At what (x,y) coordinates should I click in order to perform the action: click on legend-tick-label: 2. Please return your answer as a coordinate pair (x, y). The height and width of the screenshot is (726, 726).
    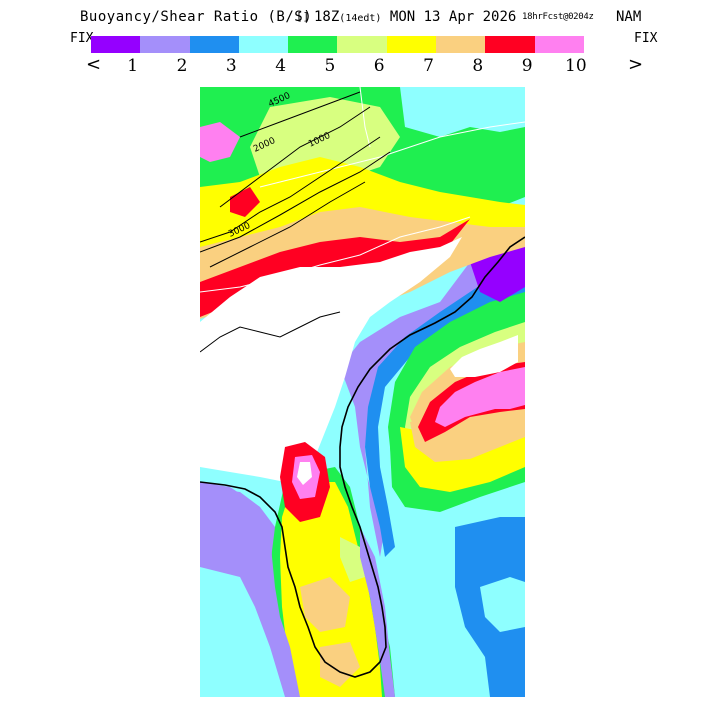
    Looking at the image, I should click on (182, 66).